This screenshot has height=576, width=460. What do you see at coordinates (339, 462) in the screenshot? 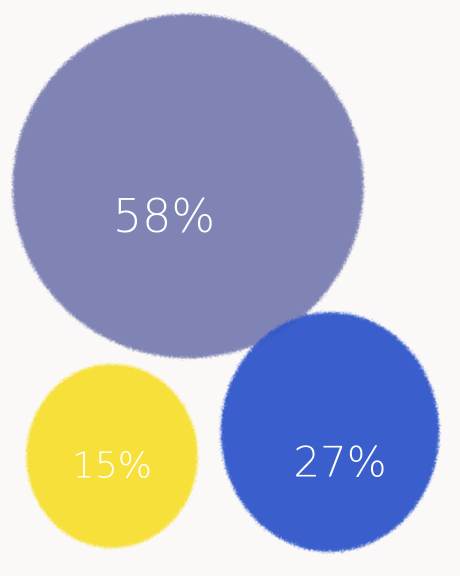
I see `bubble-label-27: 27%` at bounding box center [339, 462].